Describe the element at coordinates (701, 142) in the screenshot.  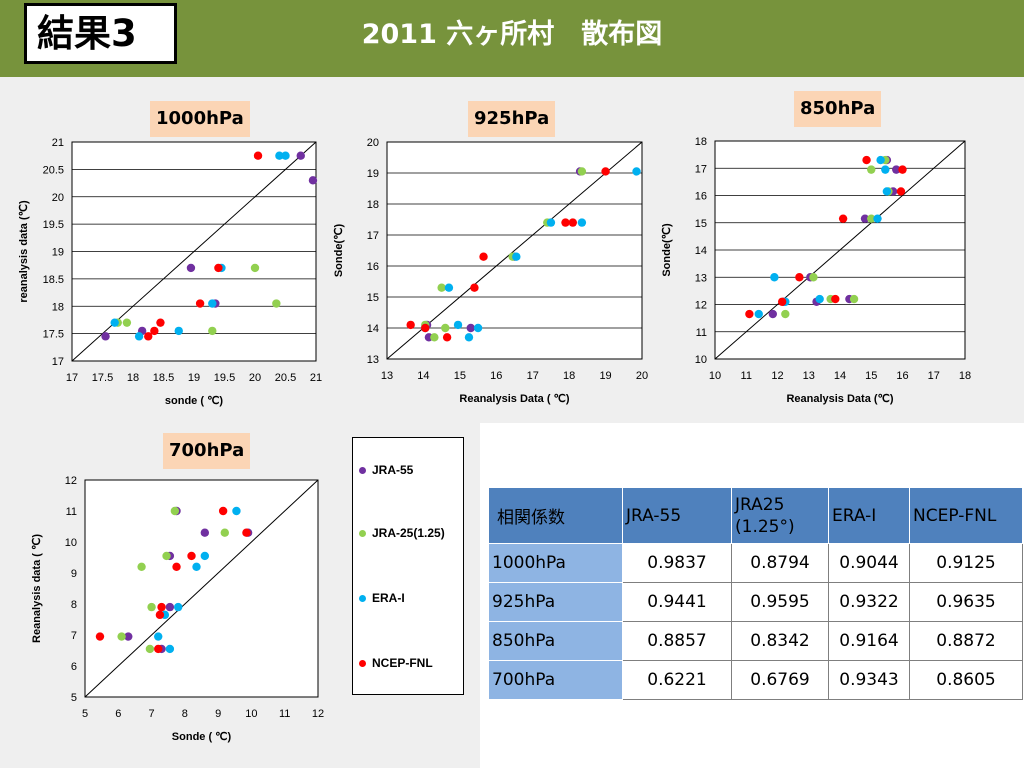
I see `y-tick-label: 18` at that location.